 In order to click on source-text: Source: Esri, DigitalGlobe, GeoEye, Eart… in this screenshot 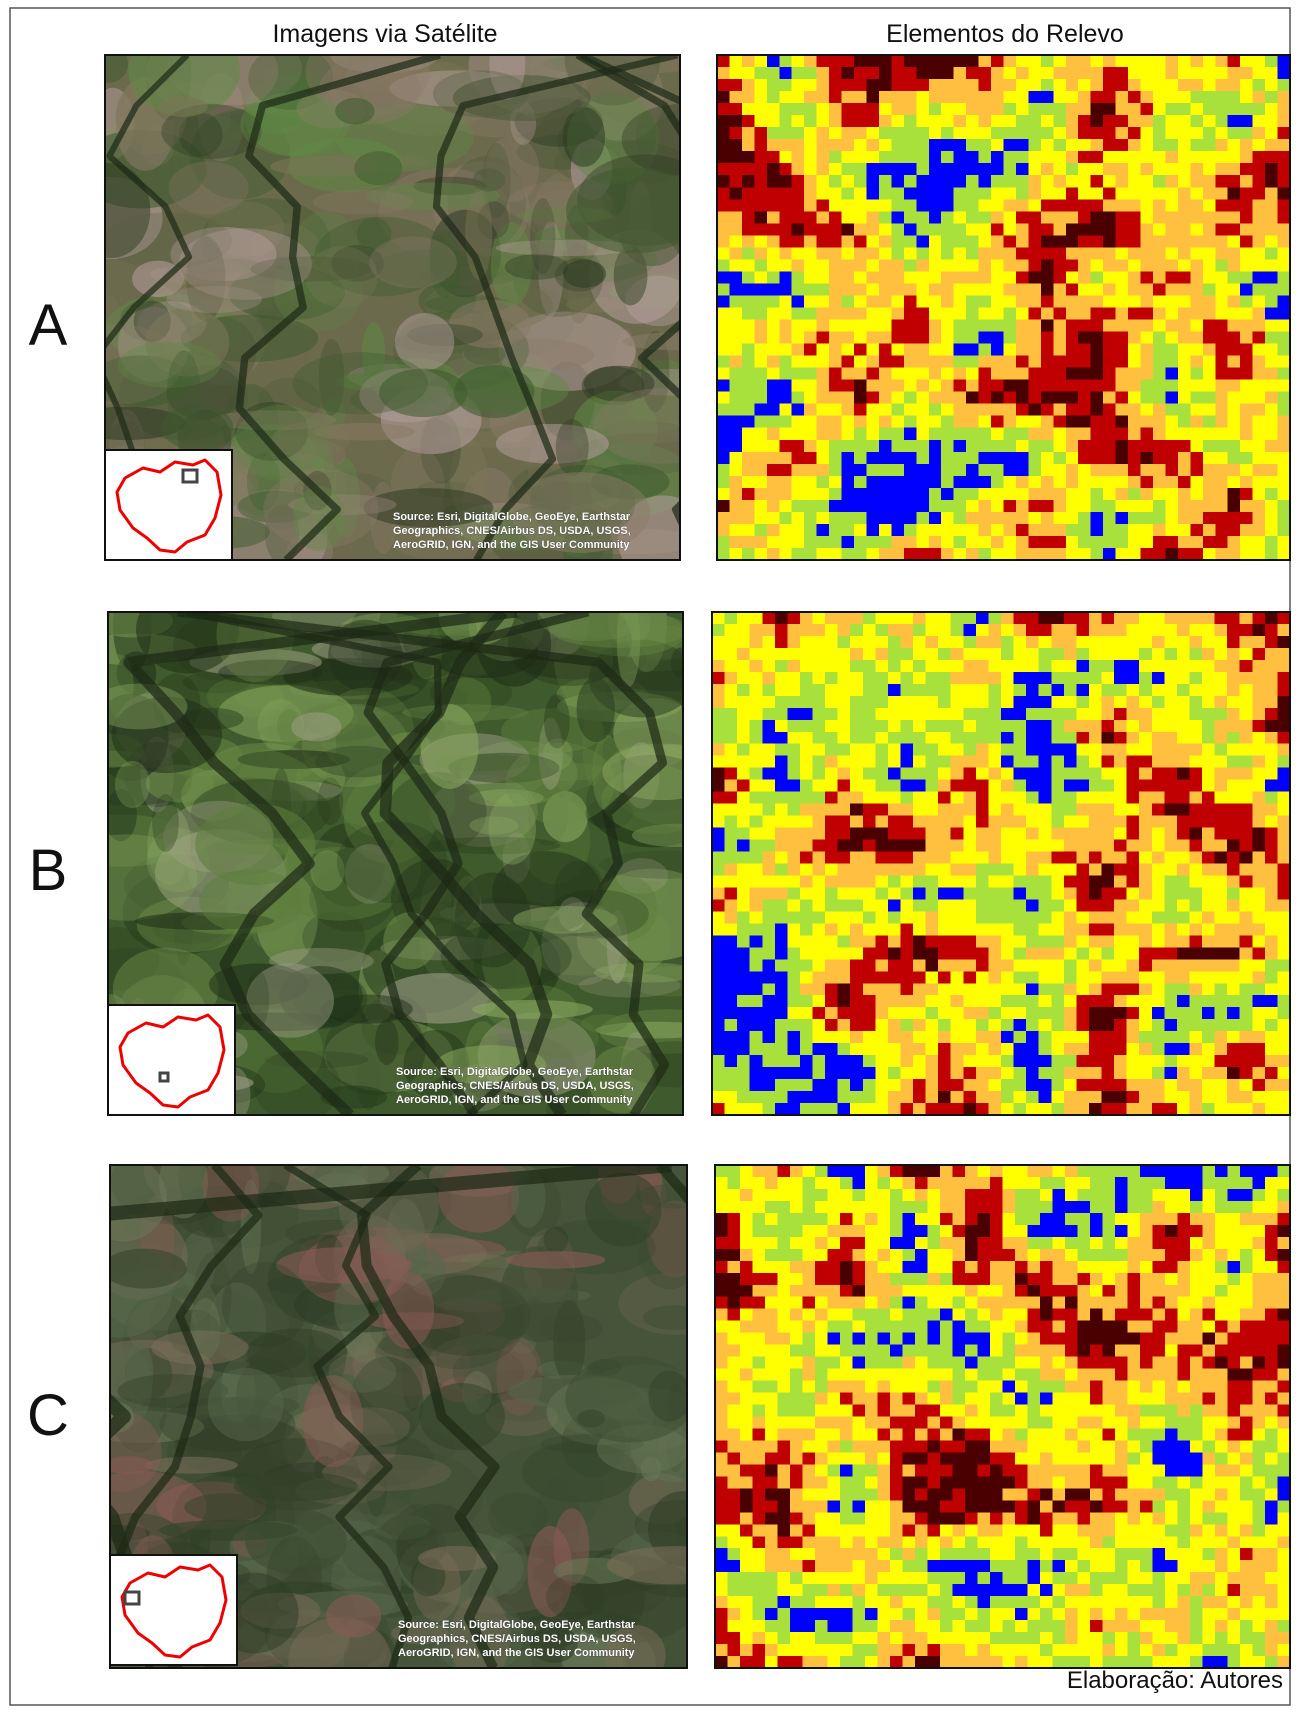, I will do `click(515, 1072)`.